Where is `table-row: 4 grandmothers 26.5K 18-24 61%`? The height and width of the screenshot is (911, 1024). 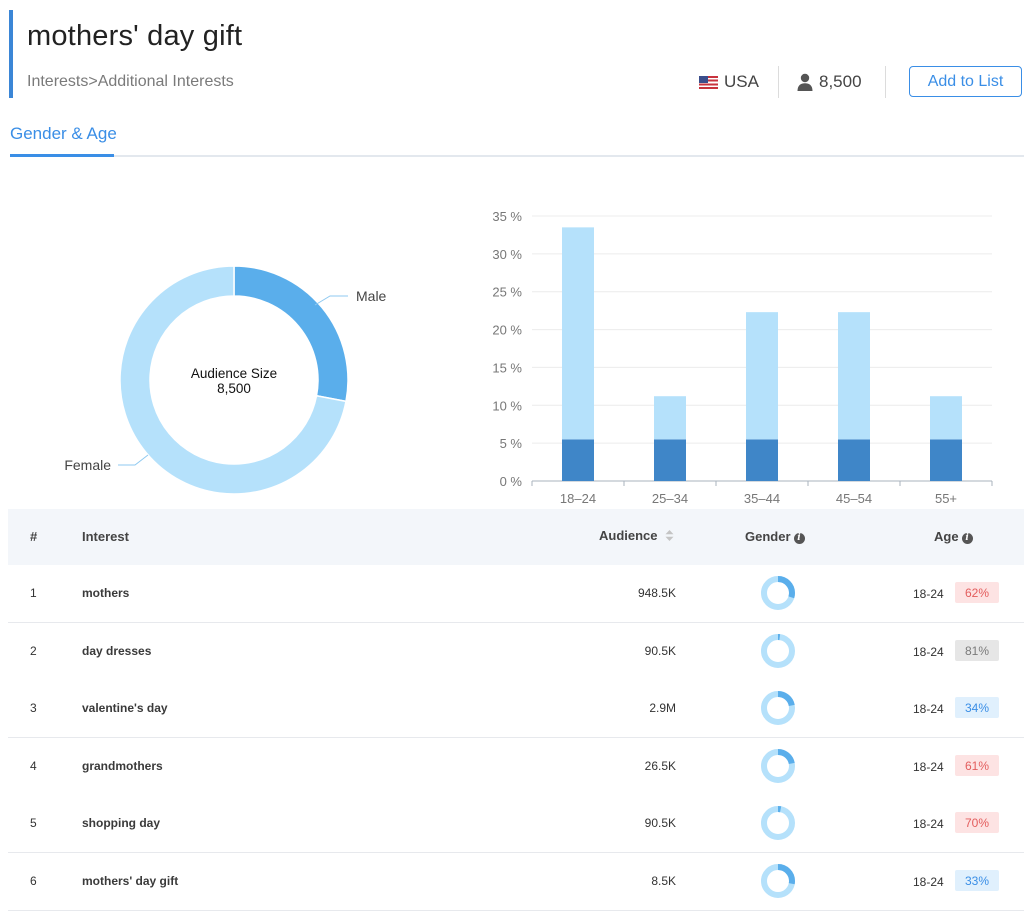 table-row: 4 grandmothers 26.5K 18-24 61% is located at coordinates (516, 767).